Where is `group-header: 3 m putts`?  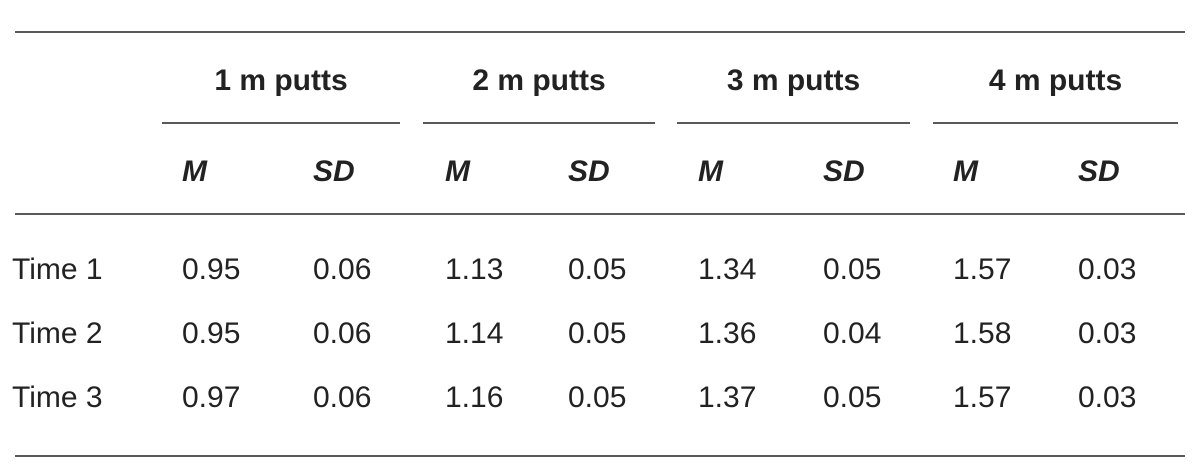 group-header: 3 m putts is located at coordinates (793, 80).